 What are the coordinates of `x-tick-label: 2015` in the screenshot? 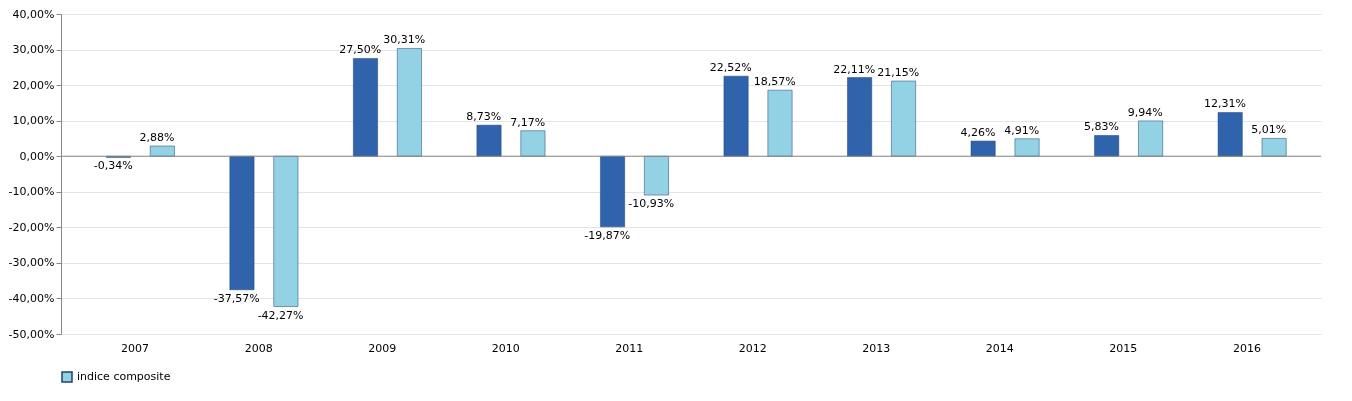 It's located at (1123, 348).